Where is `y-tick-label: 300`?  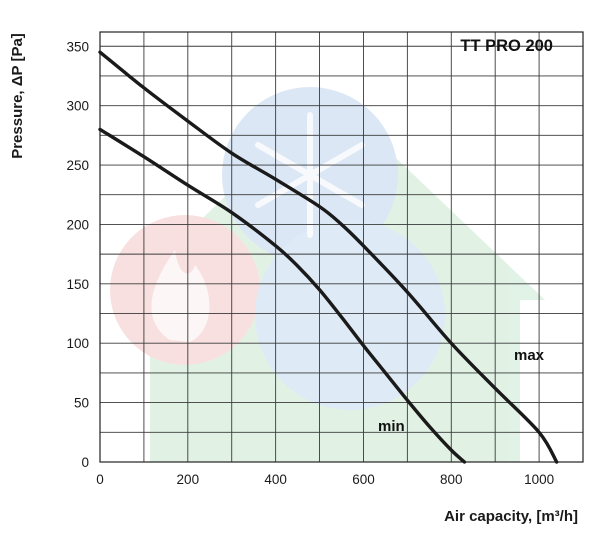
y-tick-label: 300 is located at coordinates (77, 106).